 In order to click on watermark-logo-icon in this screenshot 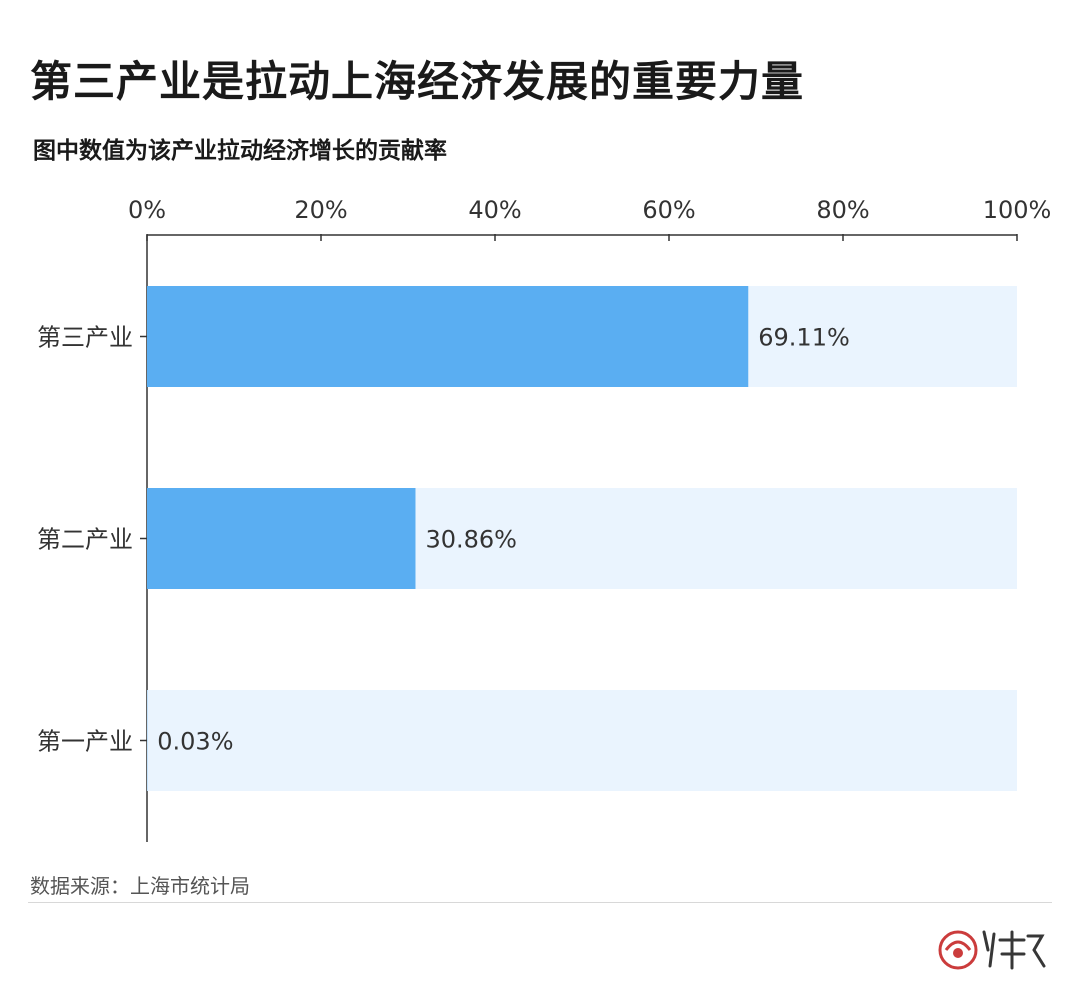, I will do `click(992, 950)`.